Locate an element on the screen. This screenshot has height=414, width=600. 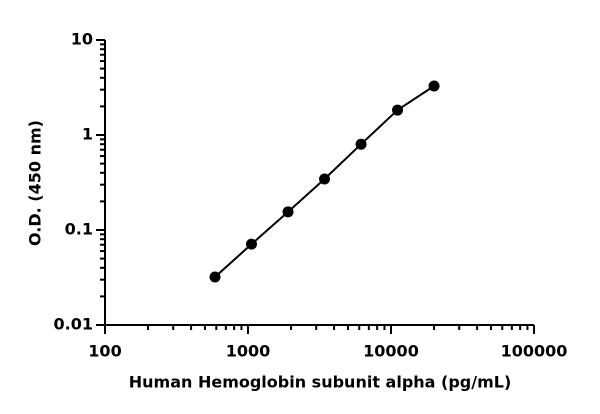
x-tick-label: 1000 is located at coordinates (248, 351).